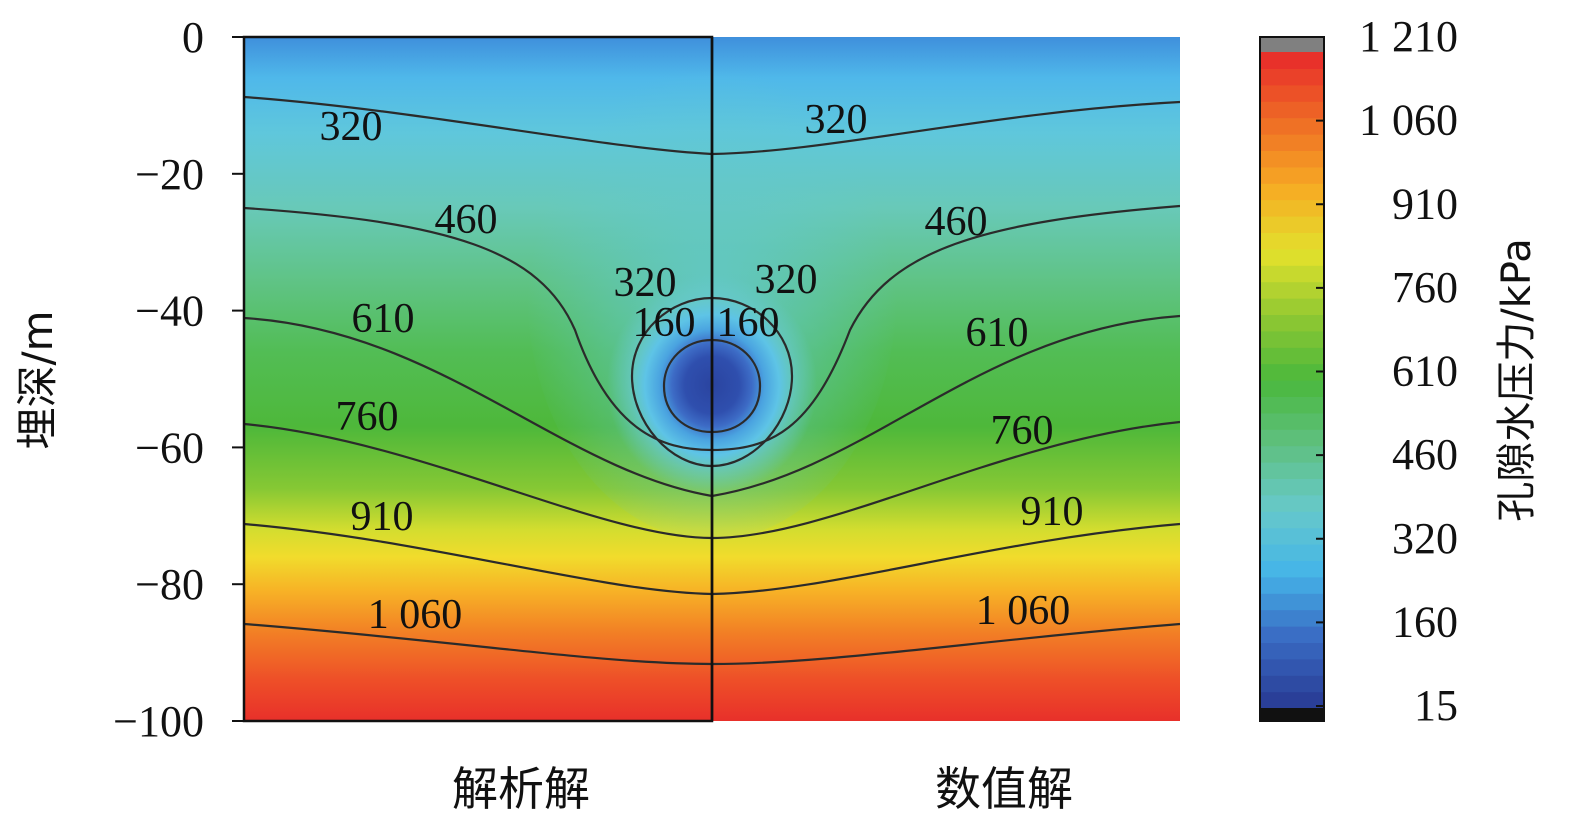 This screenshot has height=827, width=1575. I want to click on y-tick-label: −100, so click(158, 721).